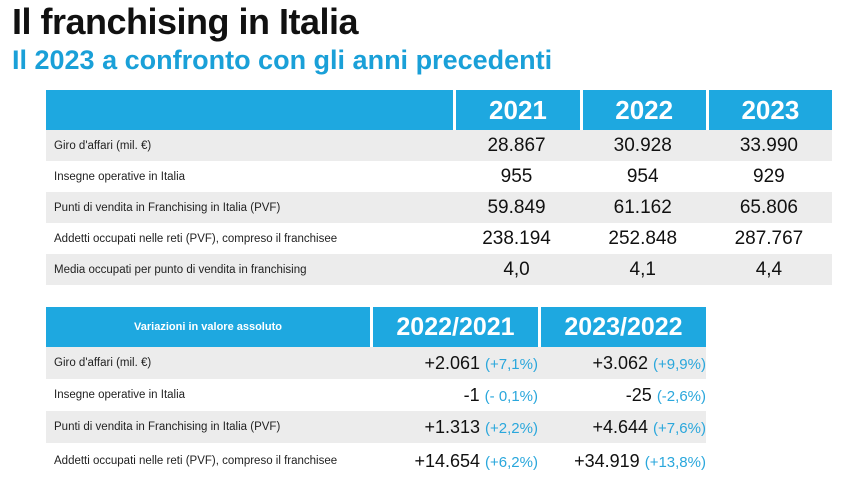  Describe the element at coordinates (511, 396) in the screenshot. I see `pct-value: (- 0,1%)` at that location.